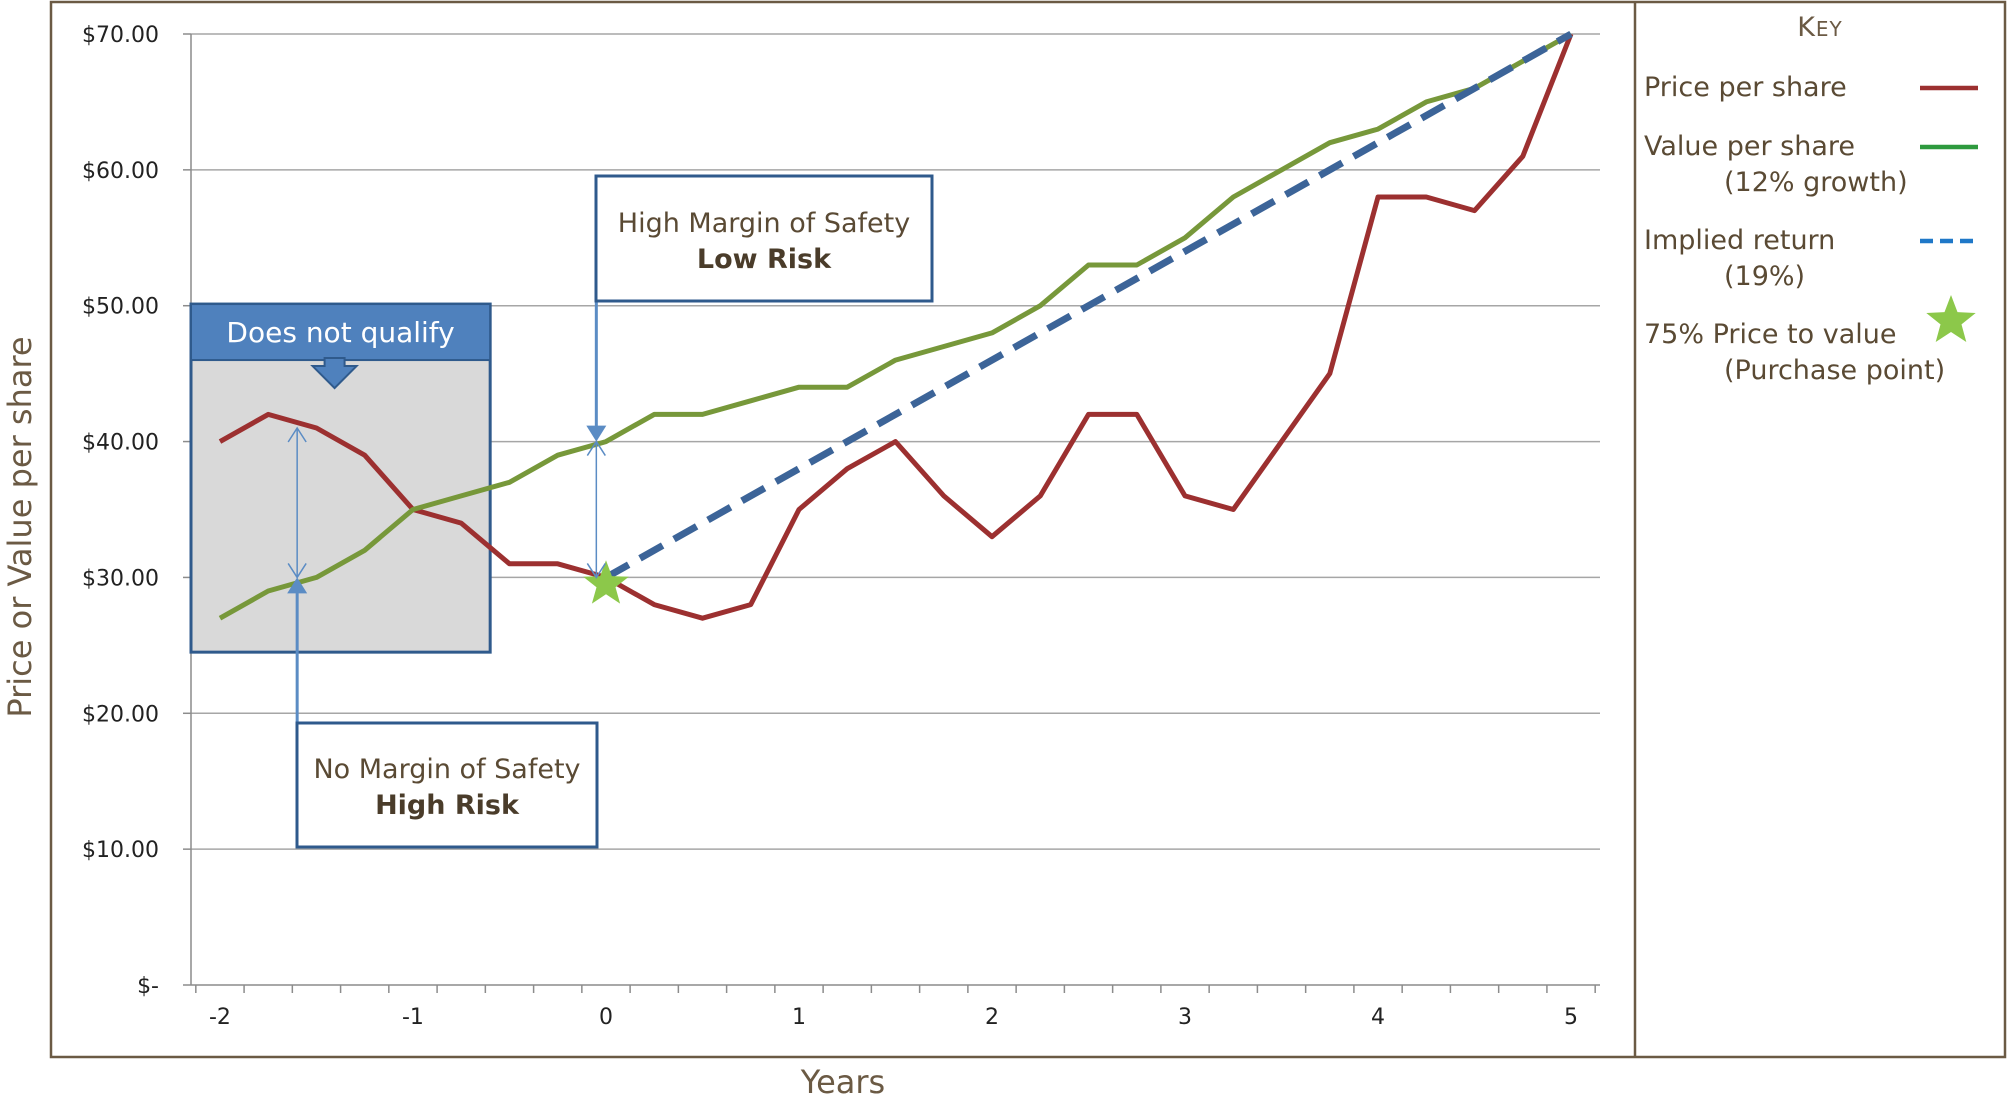 This screenshot has width=2007, height=1099. What do you see at coordinates (1764, 276) in the screenshot?
I see `legend-entry-label: (19%)` at bounding box center [1764, 276].